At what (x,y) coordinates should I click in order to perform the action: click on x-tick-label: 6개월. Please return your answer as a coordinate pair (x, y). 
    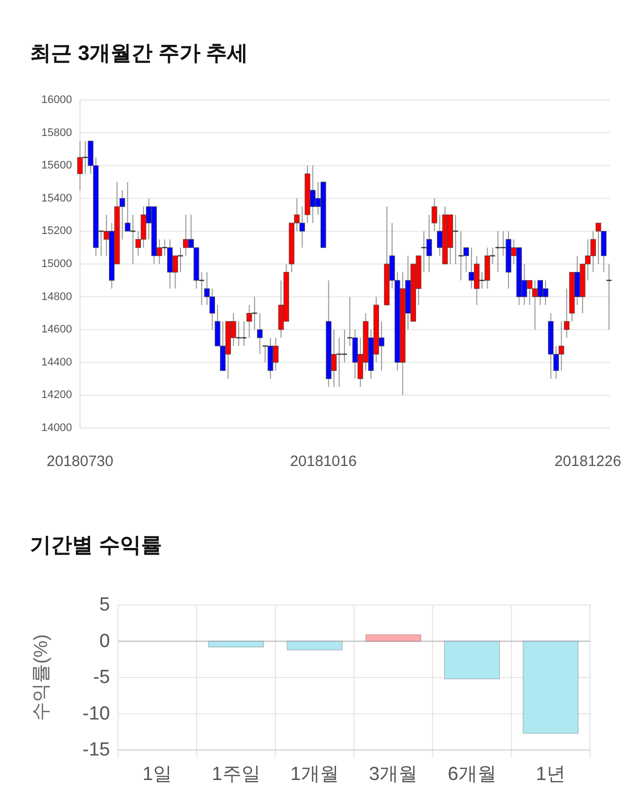
    Looking at the image, I should click on (472, 774).